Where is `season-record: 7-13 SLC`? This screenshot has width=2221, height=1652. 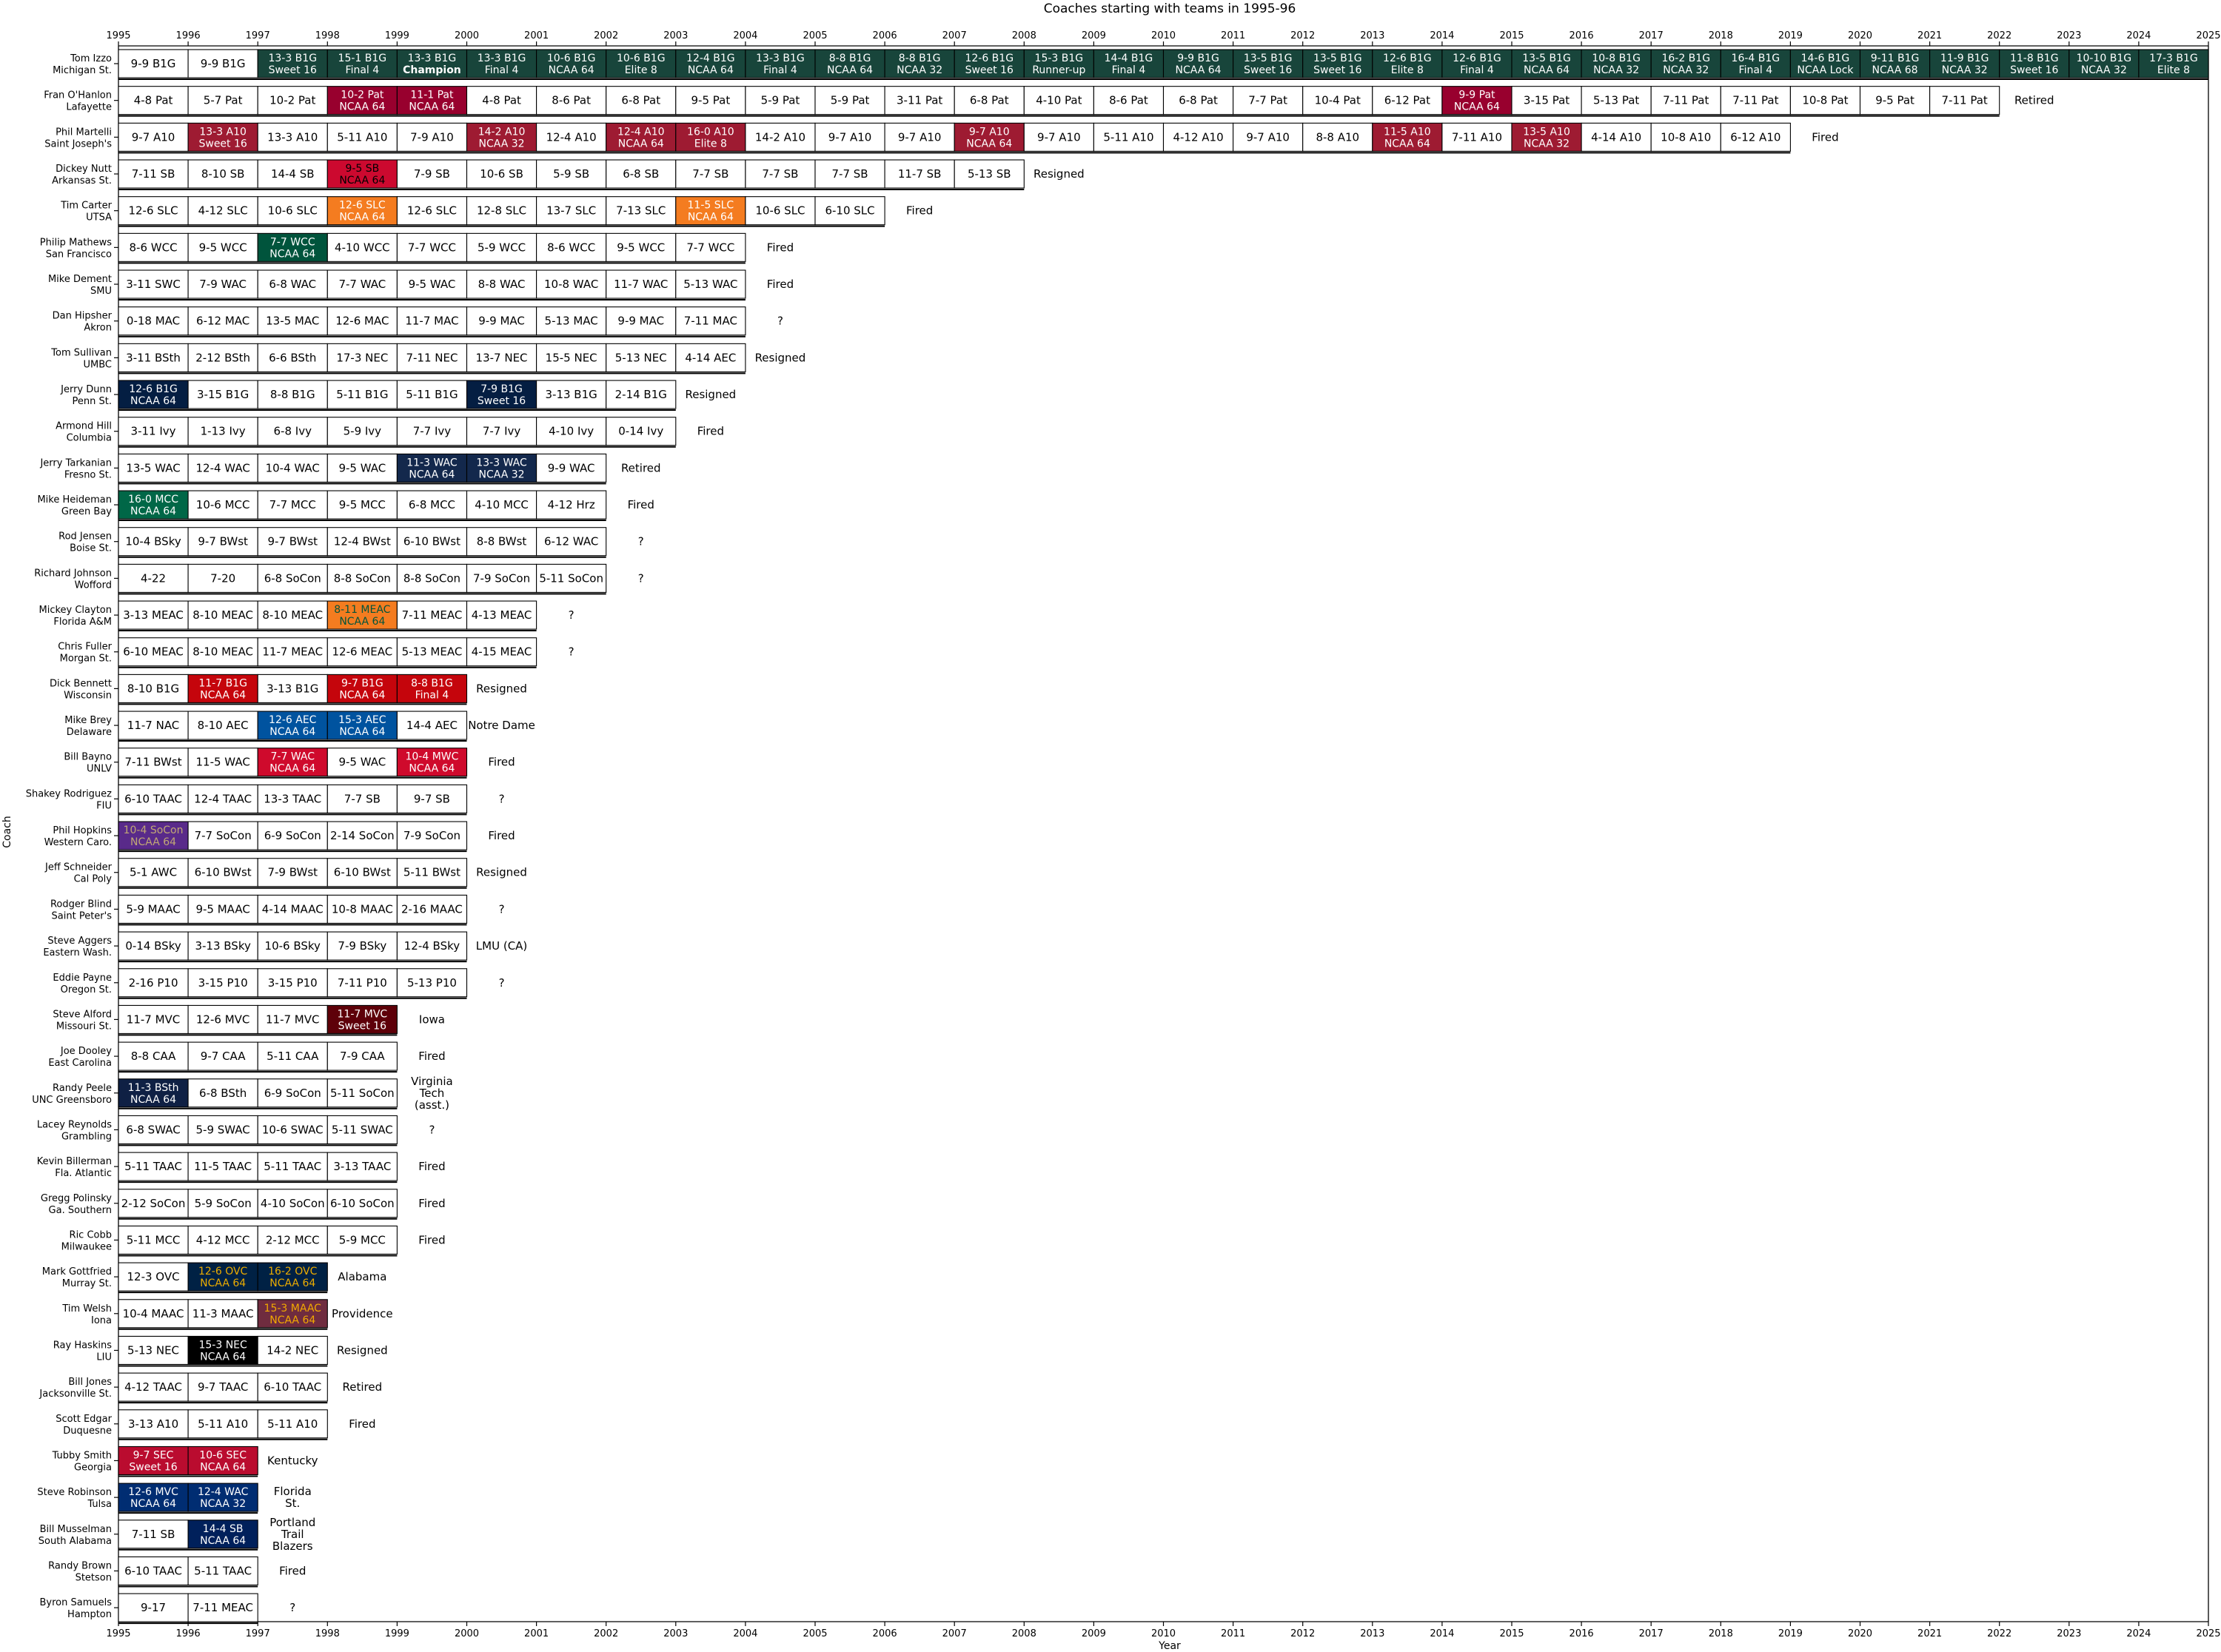 season-record: 7-13 SLC is located at coordinates (641, 211).